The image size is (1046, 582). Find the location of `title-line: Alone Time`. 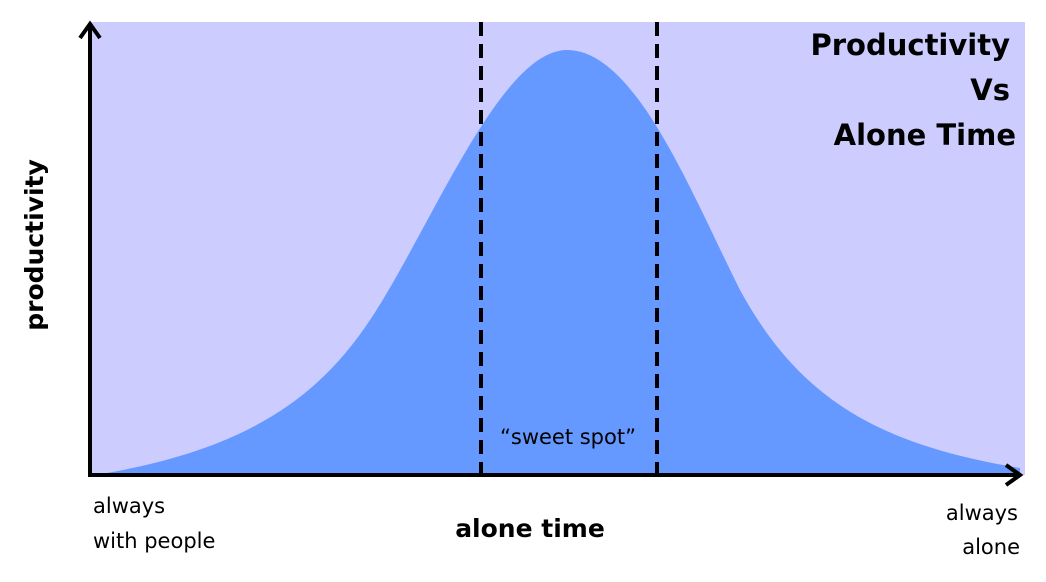

title-line: Alone Time is located at coordinates (925, 135).